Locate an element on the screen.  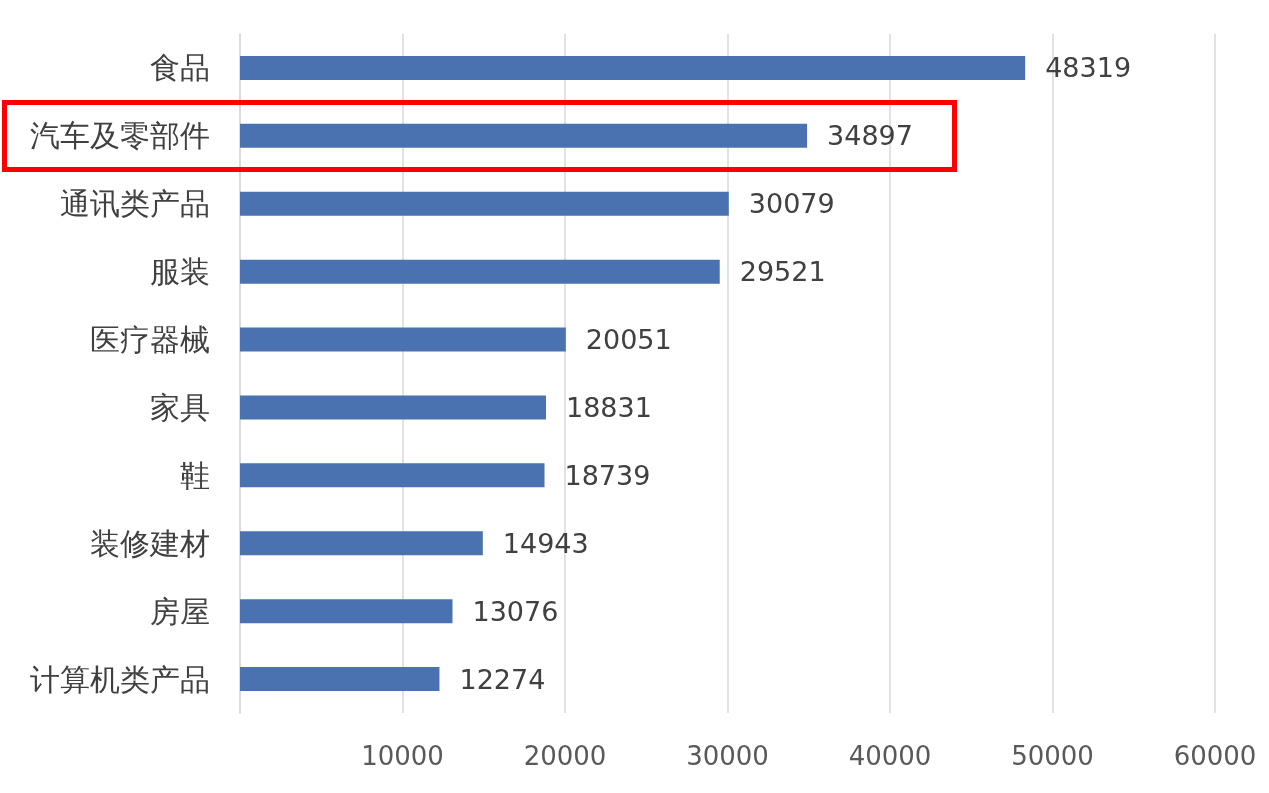
y-tick-label: 服装 is located at coordinates (180, 272).